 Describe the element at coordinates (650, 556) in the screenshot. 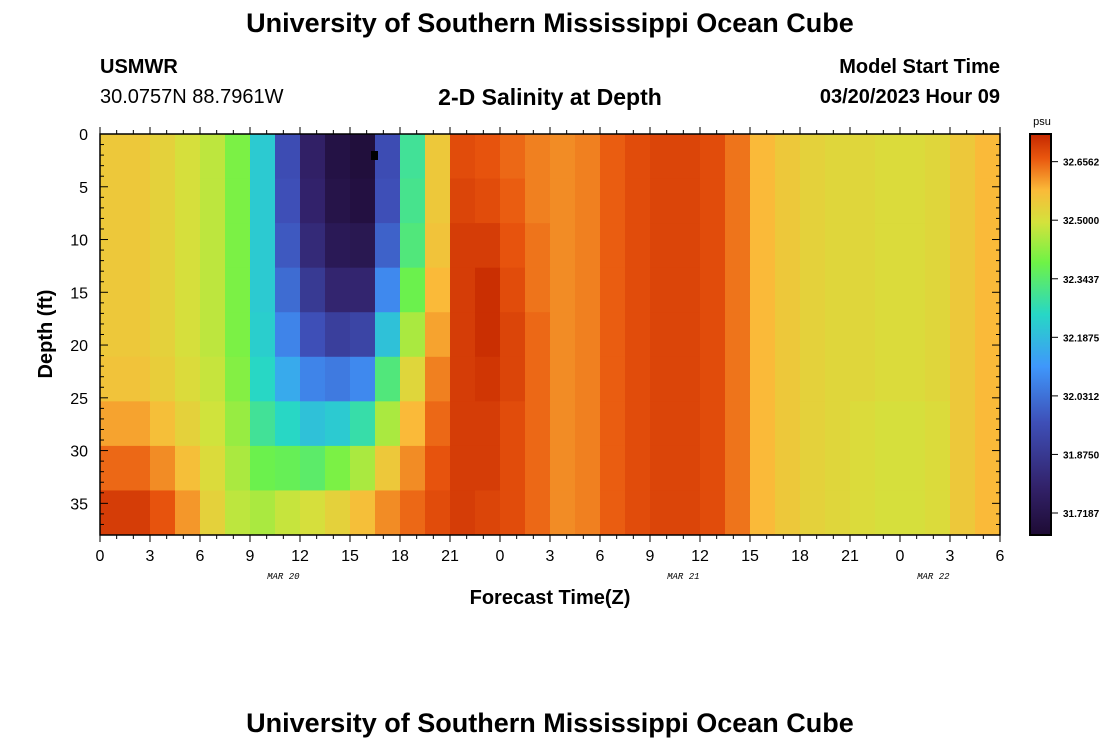

I see `x-tick-label: 9` at that location.